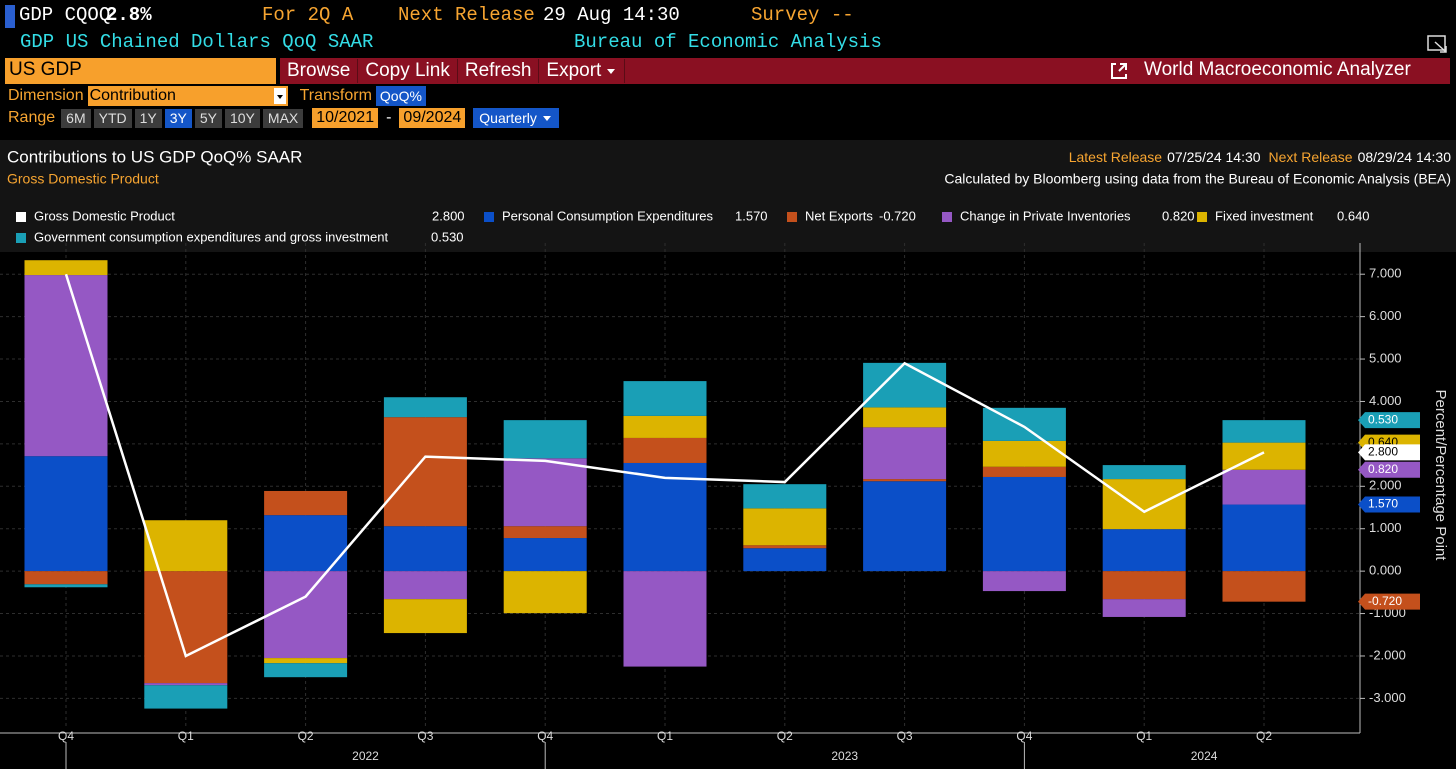 Image resolution: width=1456 pixels, height=769 pixels. I want to click on value-tag-label: -0.720, so click(1385, 601).